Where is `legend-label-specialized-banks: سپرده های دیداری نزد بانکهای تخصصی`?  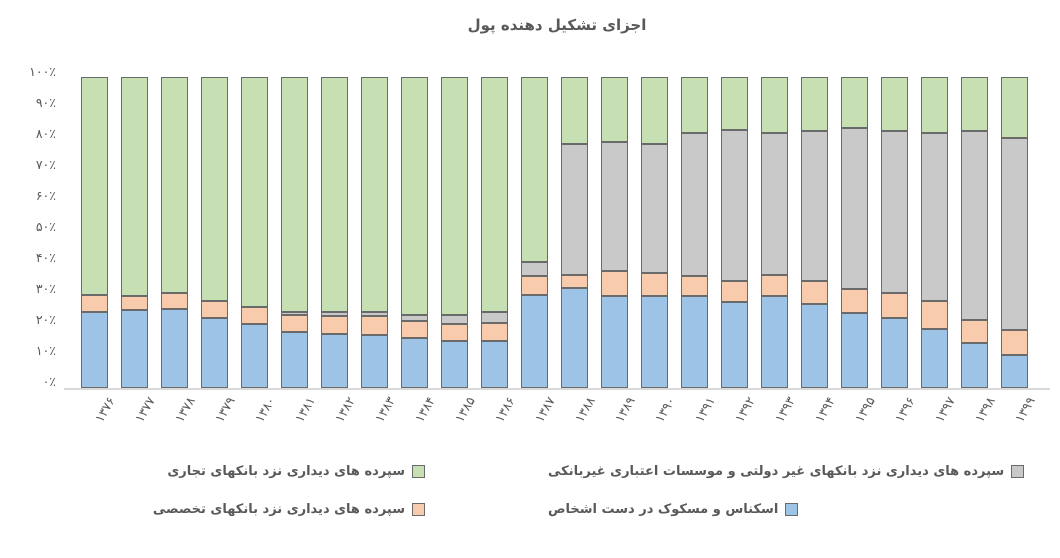
legend-label-specialized-banks: سپرده های دیداری نزد بانکهای تخصصی is located at coordinates (278, 509).